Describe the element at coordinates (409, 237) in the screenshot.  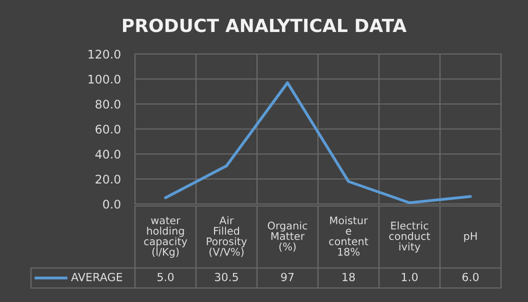
I see `x-tick-label: Electric conduct ivity` at that location.